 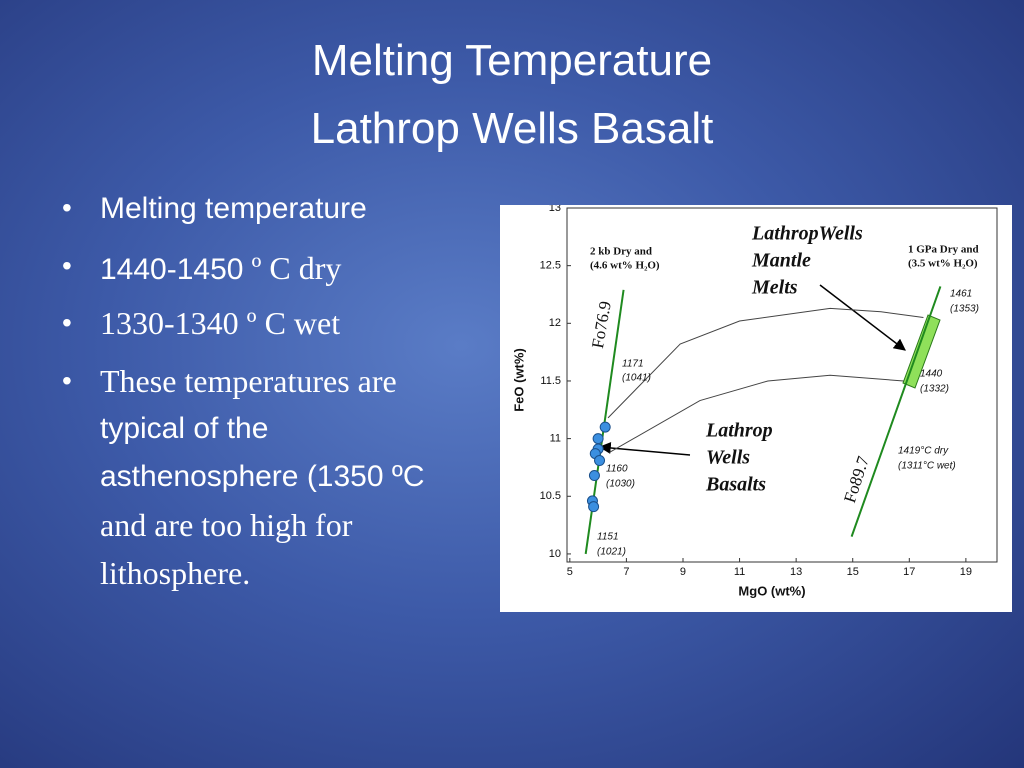 I want to click on annotation: Mantle, so click(x=781, y=261).